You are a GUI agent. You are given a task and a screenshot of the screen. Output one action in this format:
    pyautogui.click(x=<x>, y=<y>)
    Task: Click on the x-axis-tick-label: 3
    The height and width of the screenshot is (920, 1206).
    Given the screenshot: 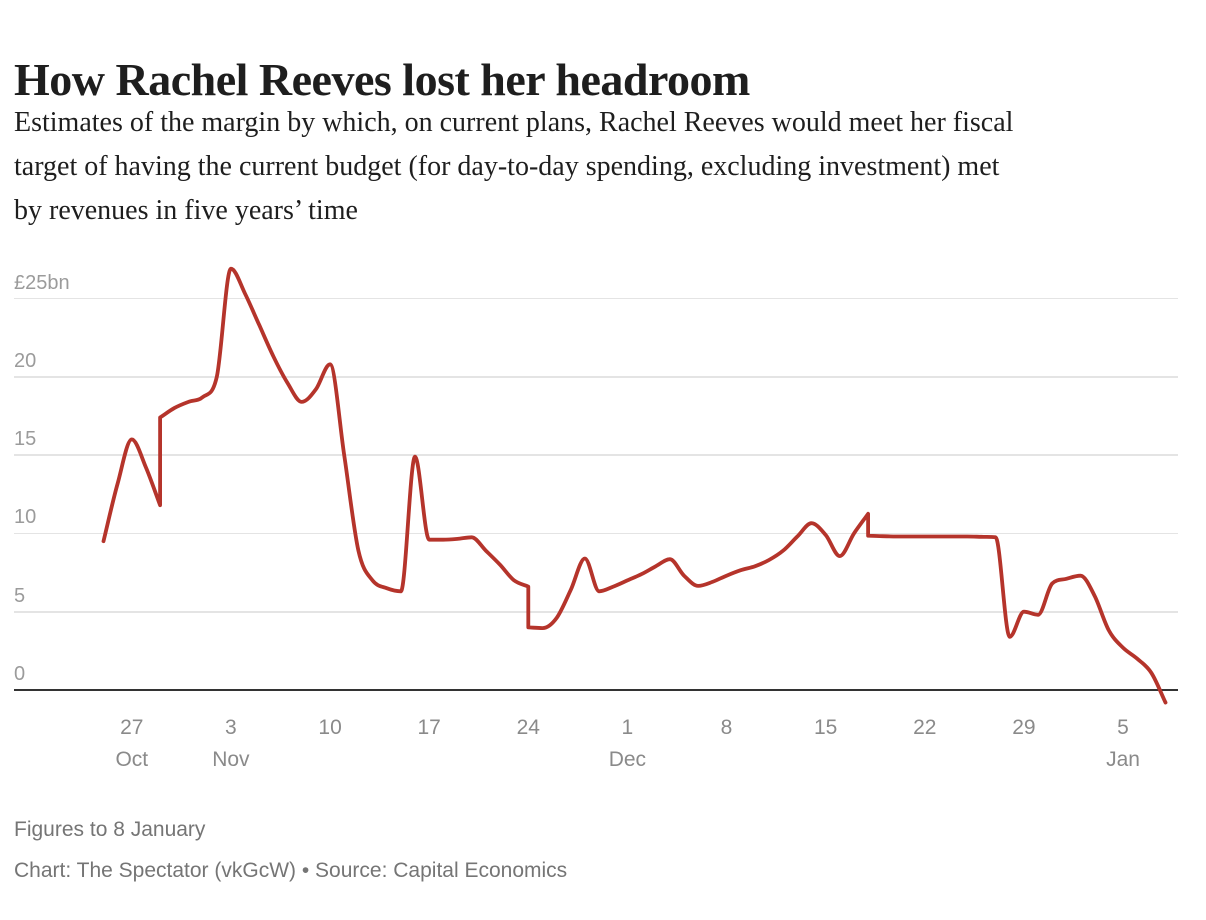 What is the action you would take?
    pyautogui.click(x=231, y=727)
    